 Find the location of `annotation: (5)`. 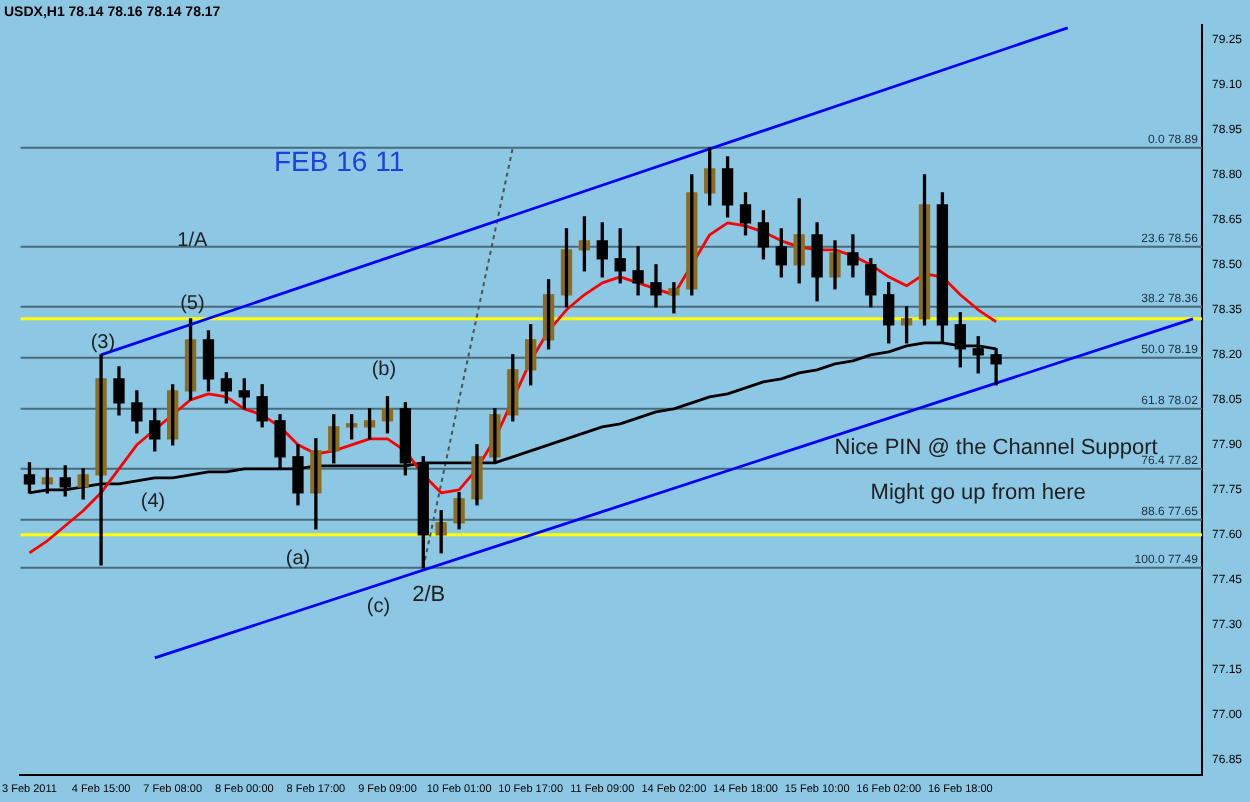

annotation: (5) is located at coordinates (192, 304).